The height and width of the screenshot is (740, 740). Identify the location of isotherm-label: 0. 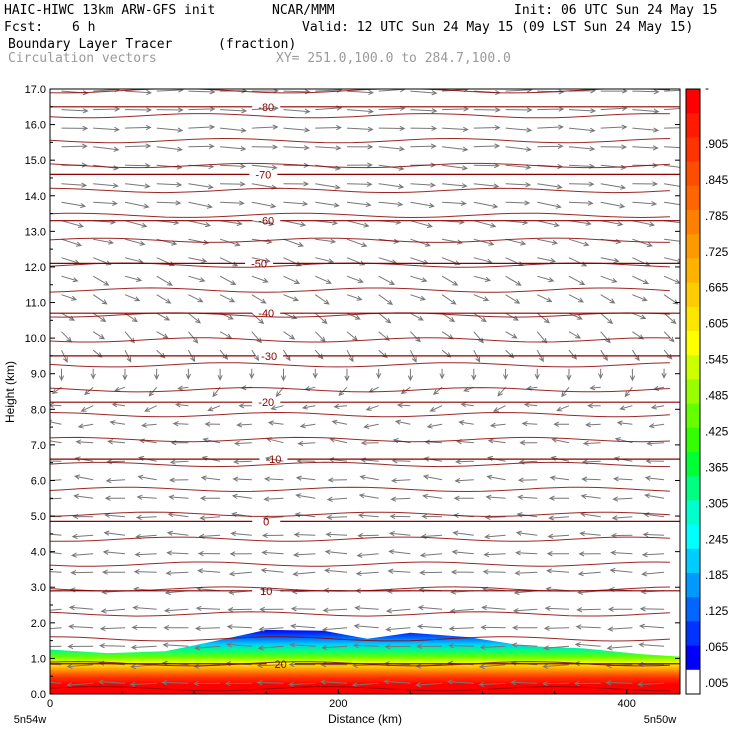
(266, 522).